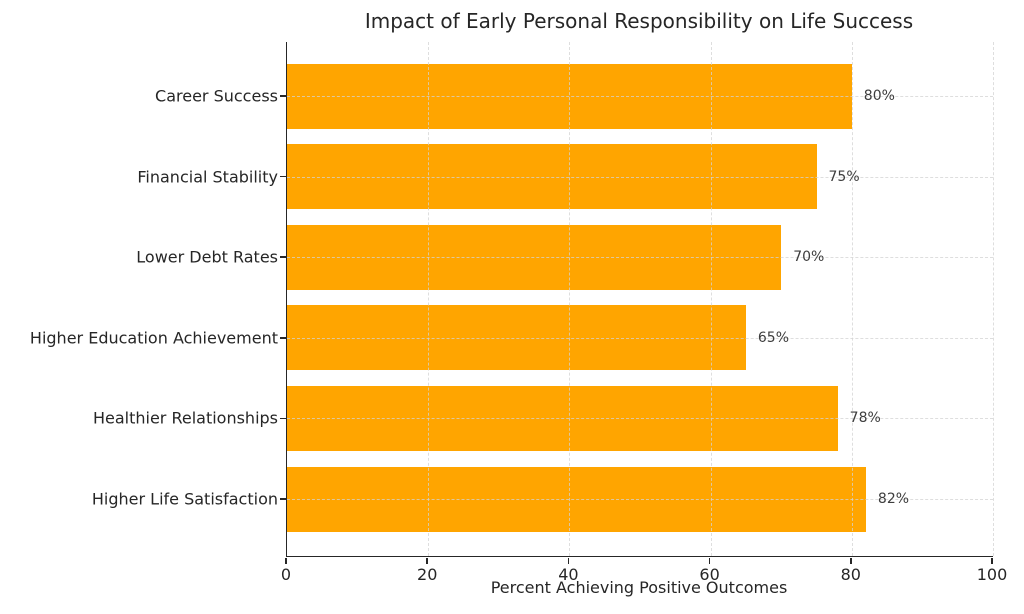 The image size is (1024, 614). I want to click on y-tick-financial-stability, so click(283, 176).